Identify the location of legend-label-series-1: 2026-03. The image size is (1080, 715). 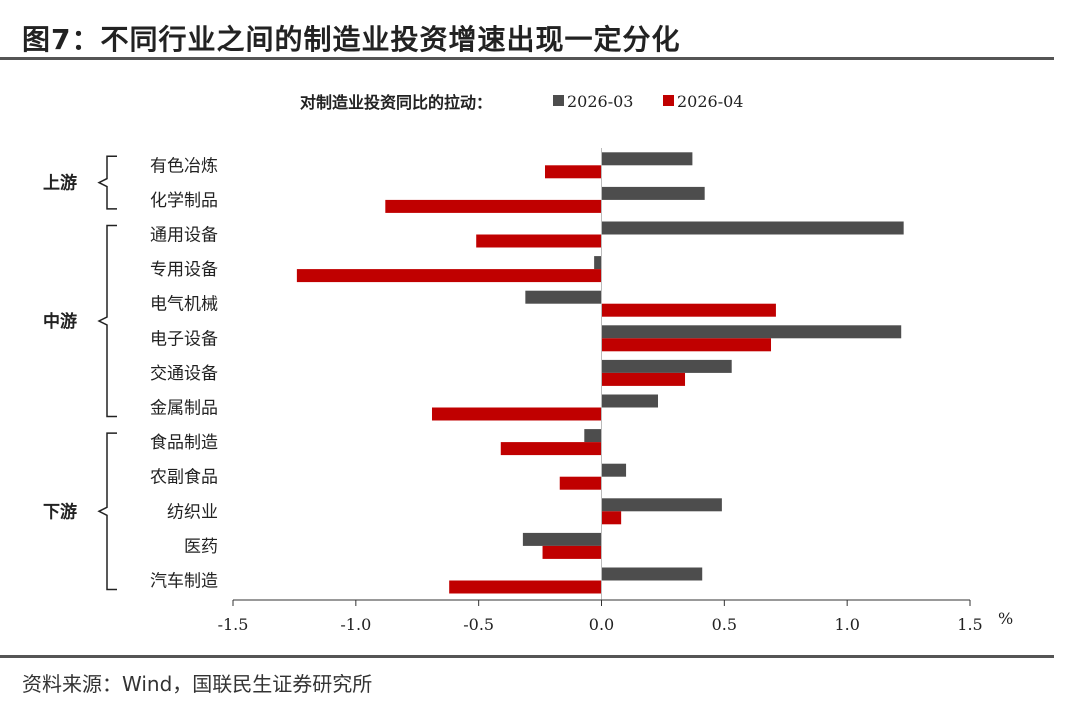
(600, 101).